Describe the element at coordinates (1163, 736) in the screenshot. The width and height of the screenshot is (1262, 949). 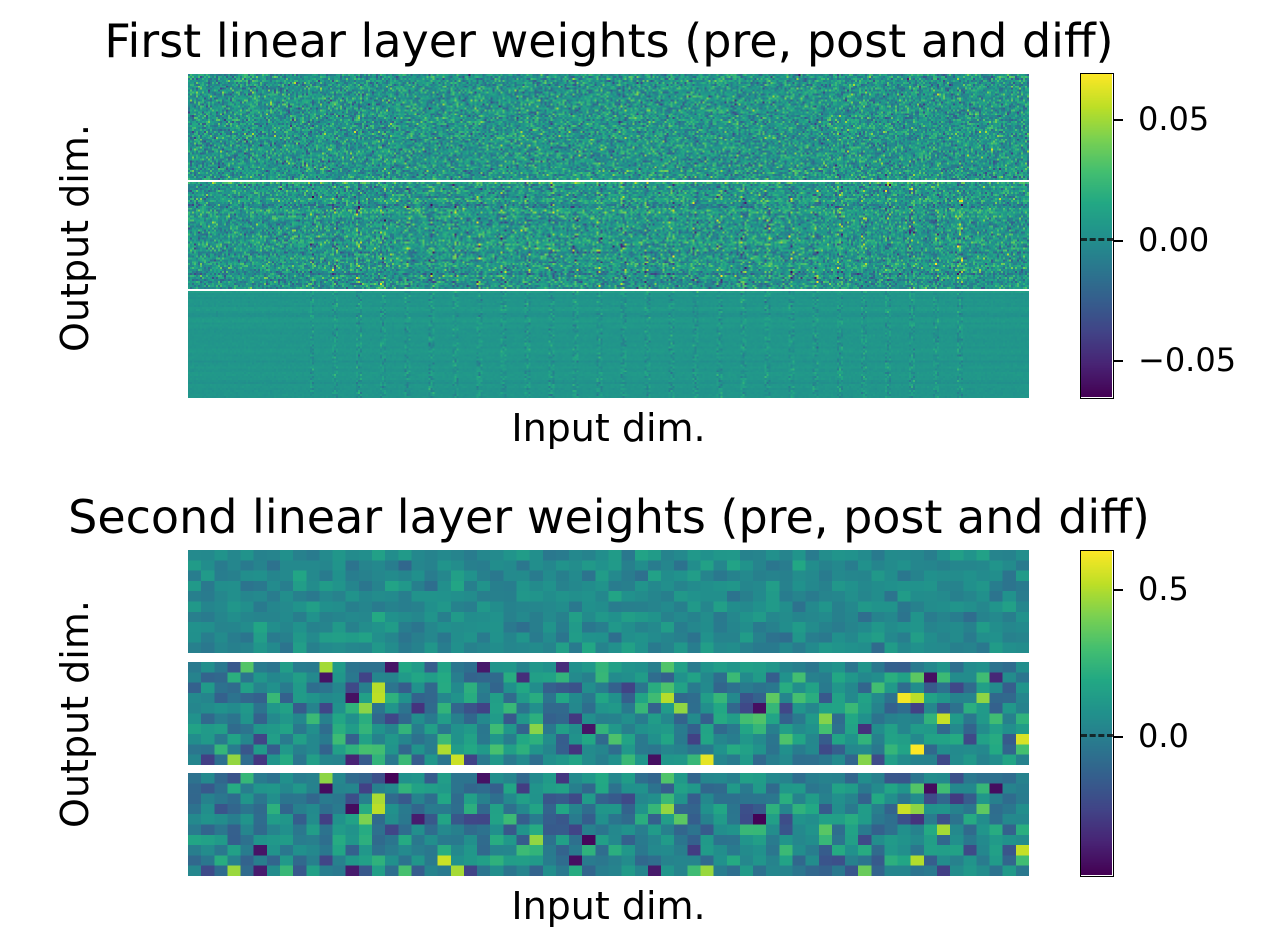
I see `chart2-colorbar-ticklabel-1: 0.0` at that location.